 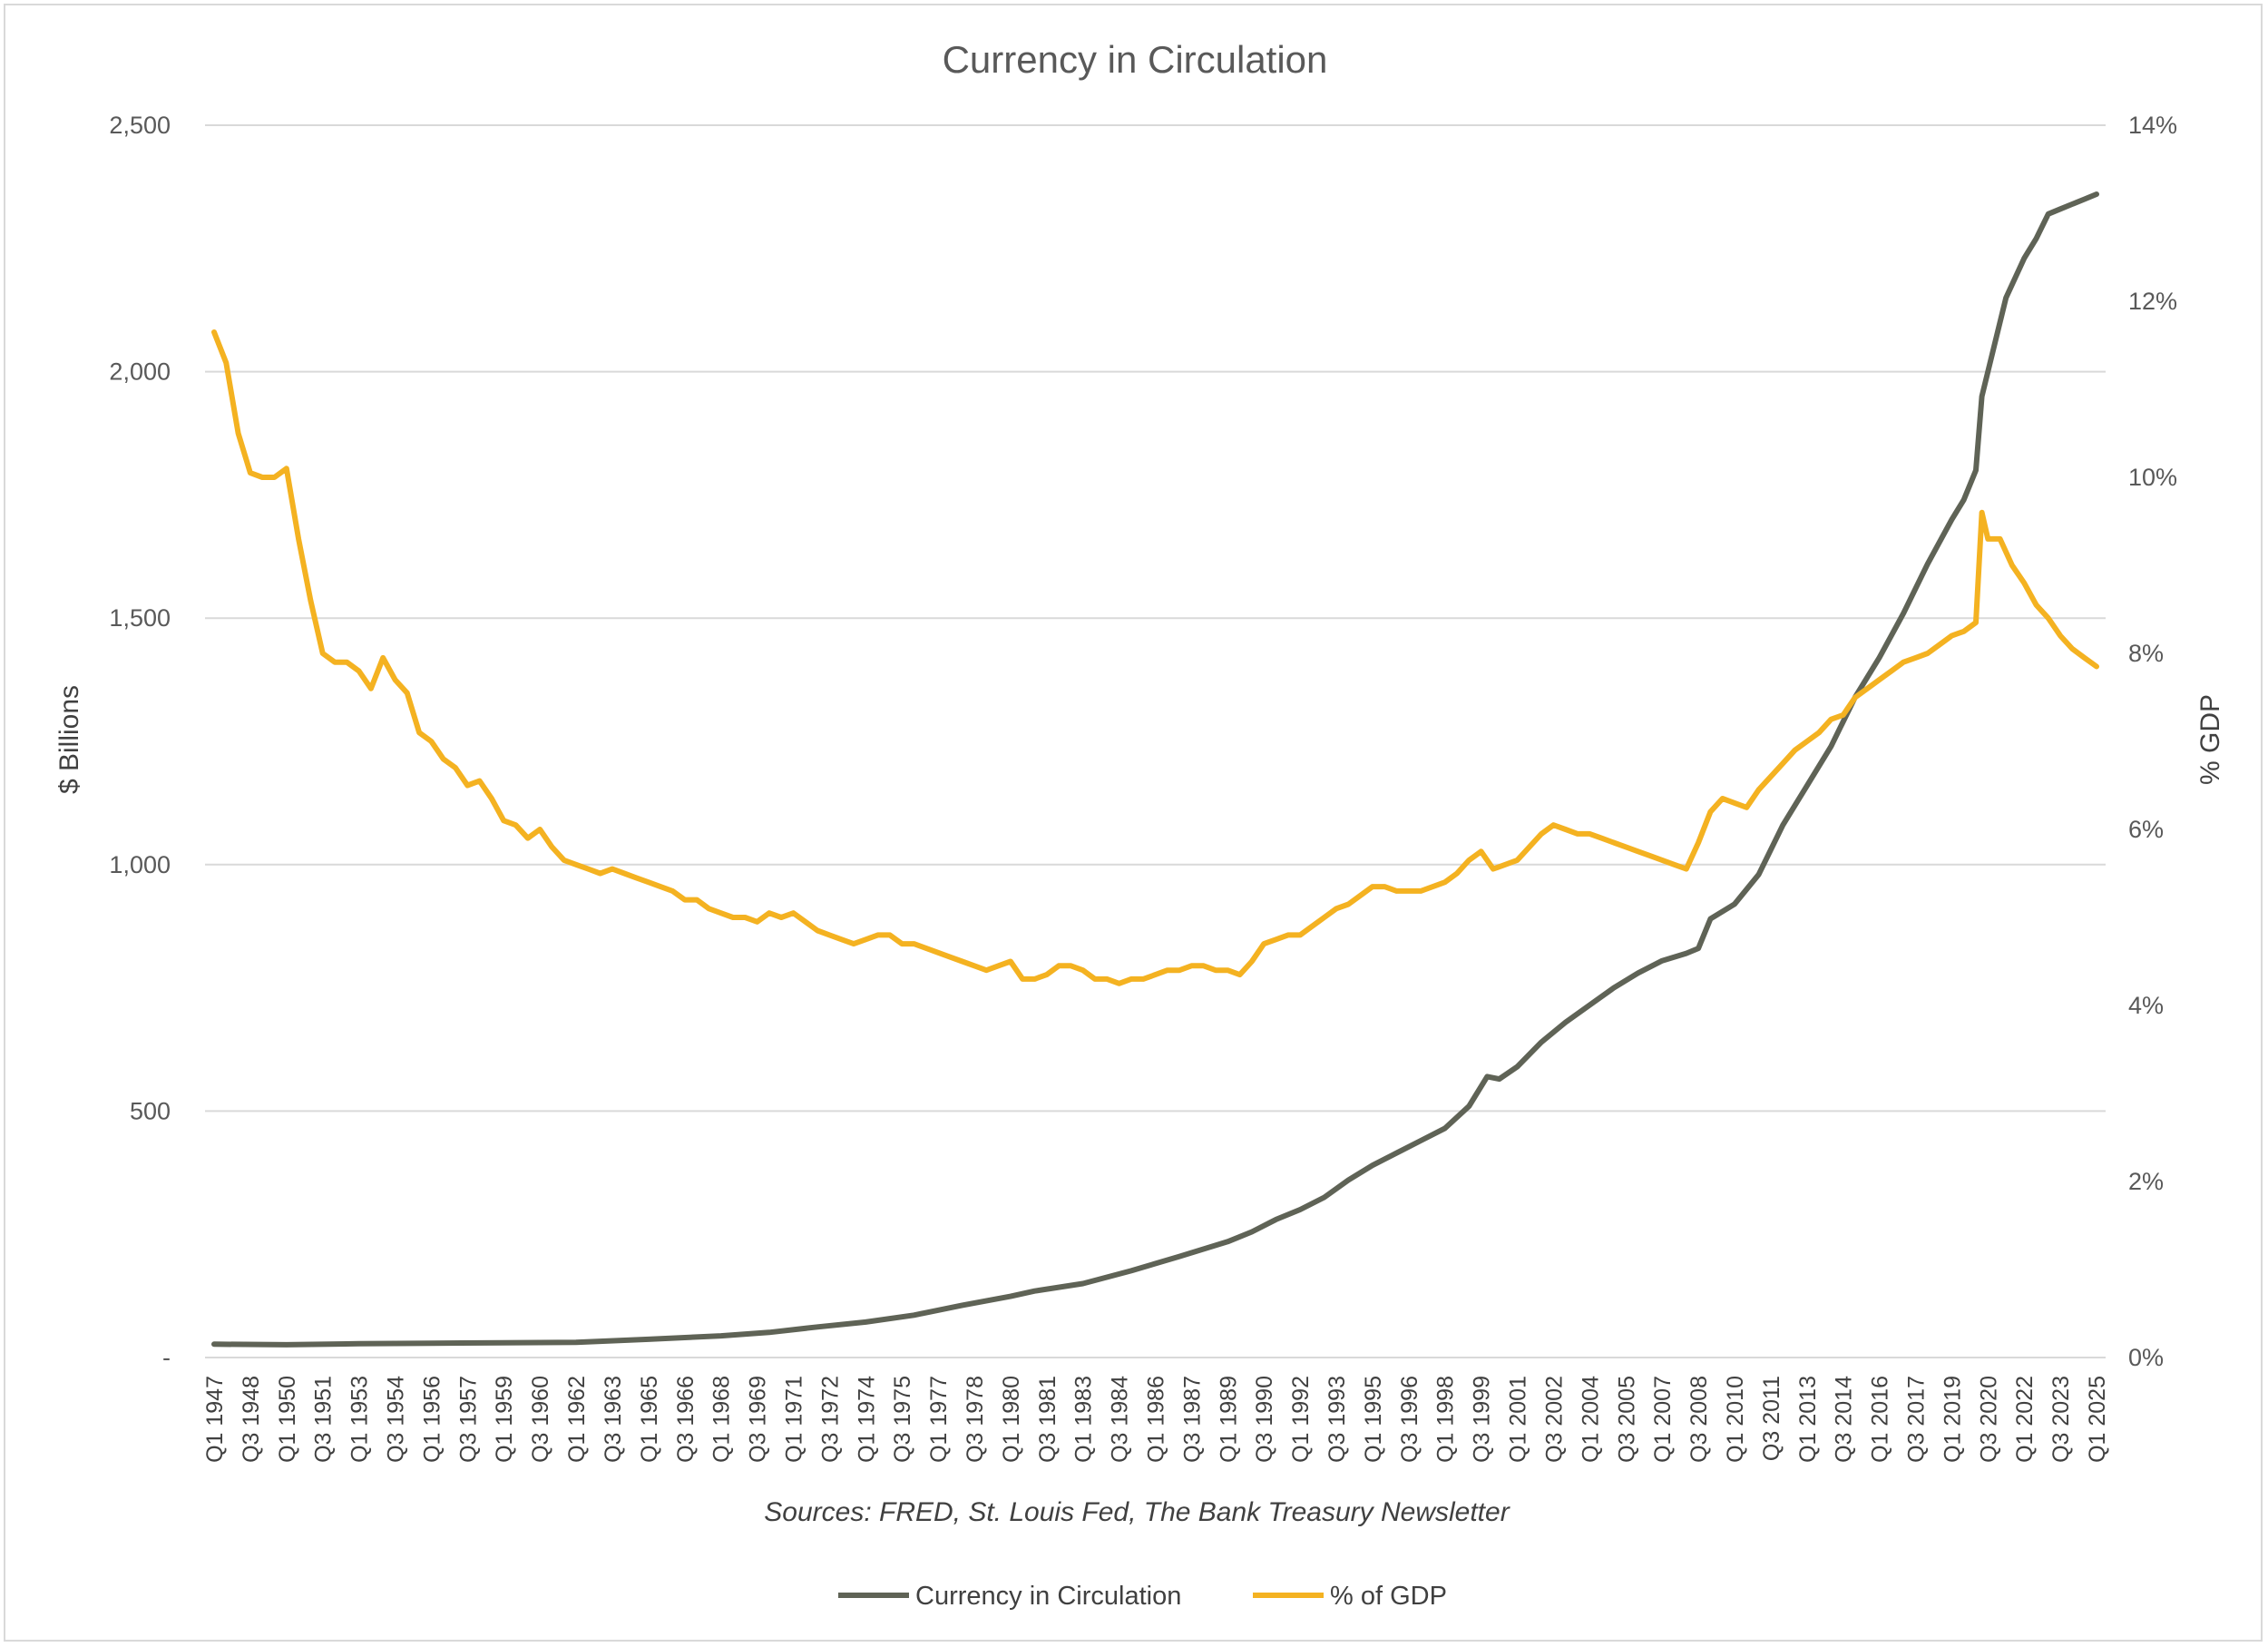 What do you see at coordinates (1845, 1419) in the screenshot?
I see `x-tick-label: Q3 2014` at bounding box center [1845, 1419].